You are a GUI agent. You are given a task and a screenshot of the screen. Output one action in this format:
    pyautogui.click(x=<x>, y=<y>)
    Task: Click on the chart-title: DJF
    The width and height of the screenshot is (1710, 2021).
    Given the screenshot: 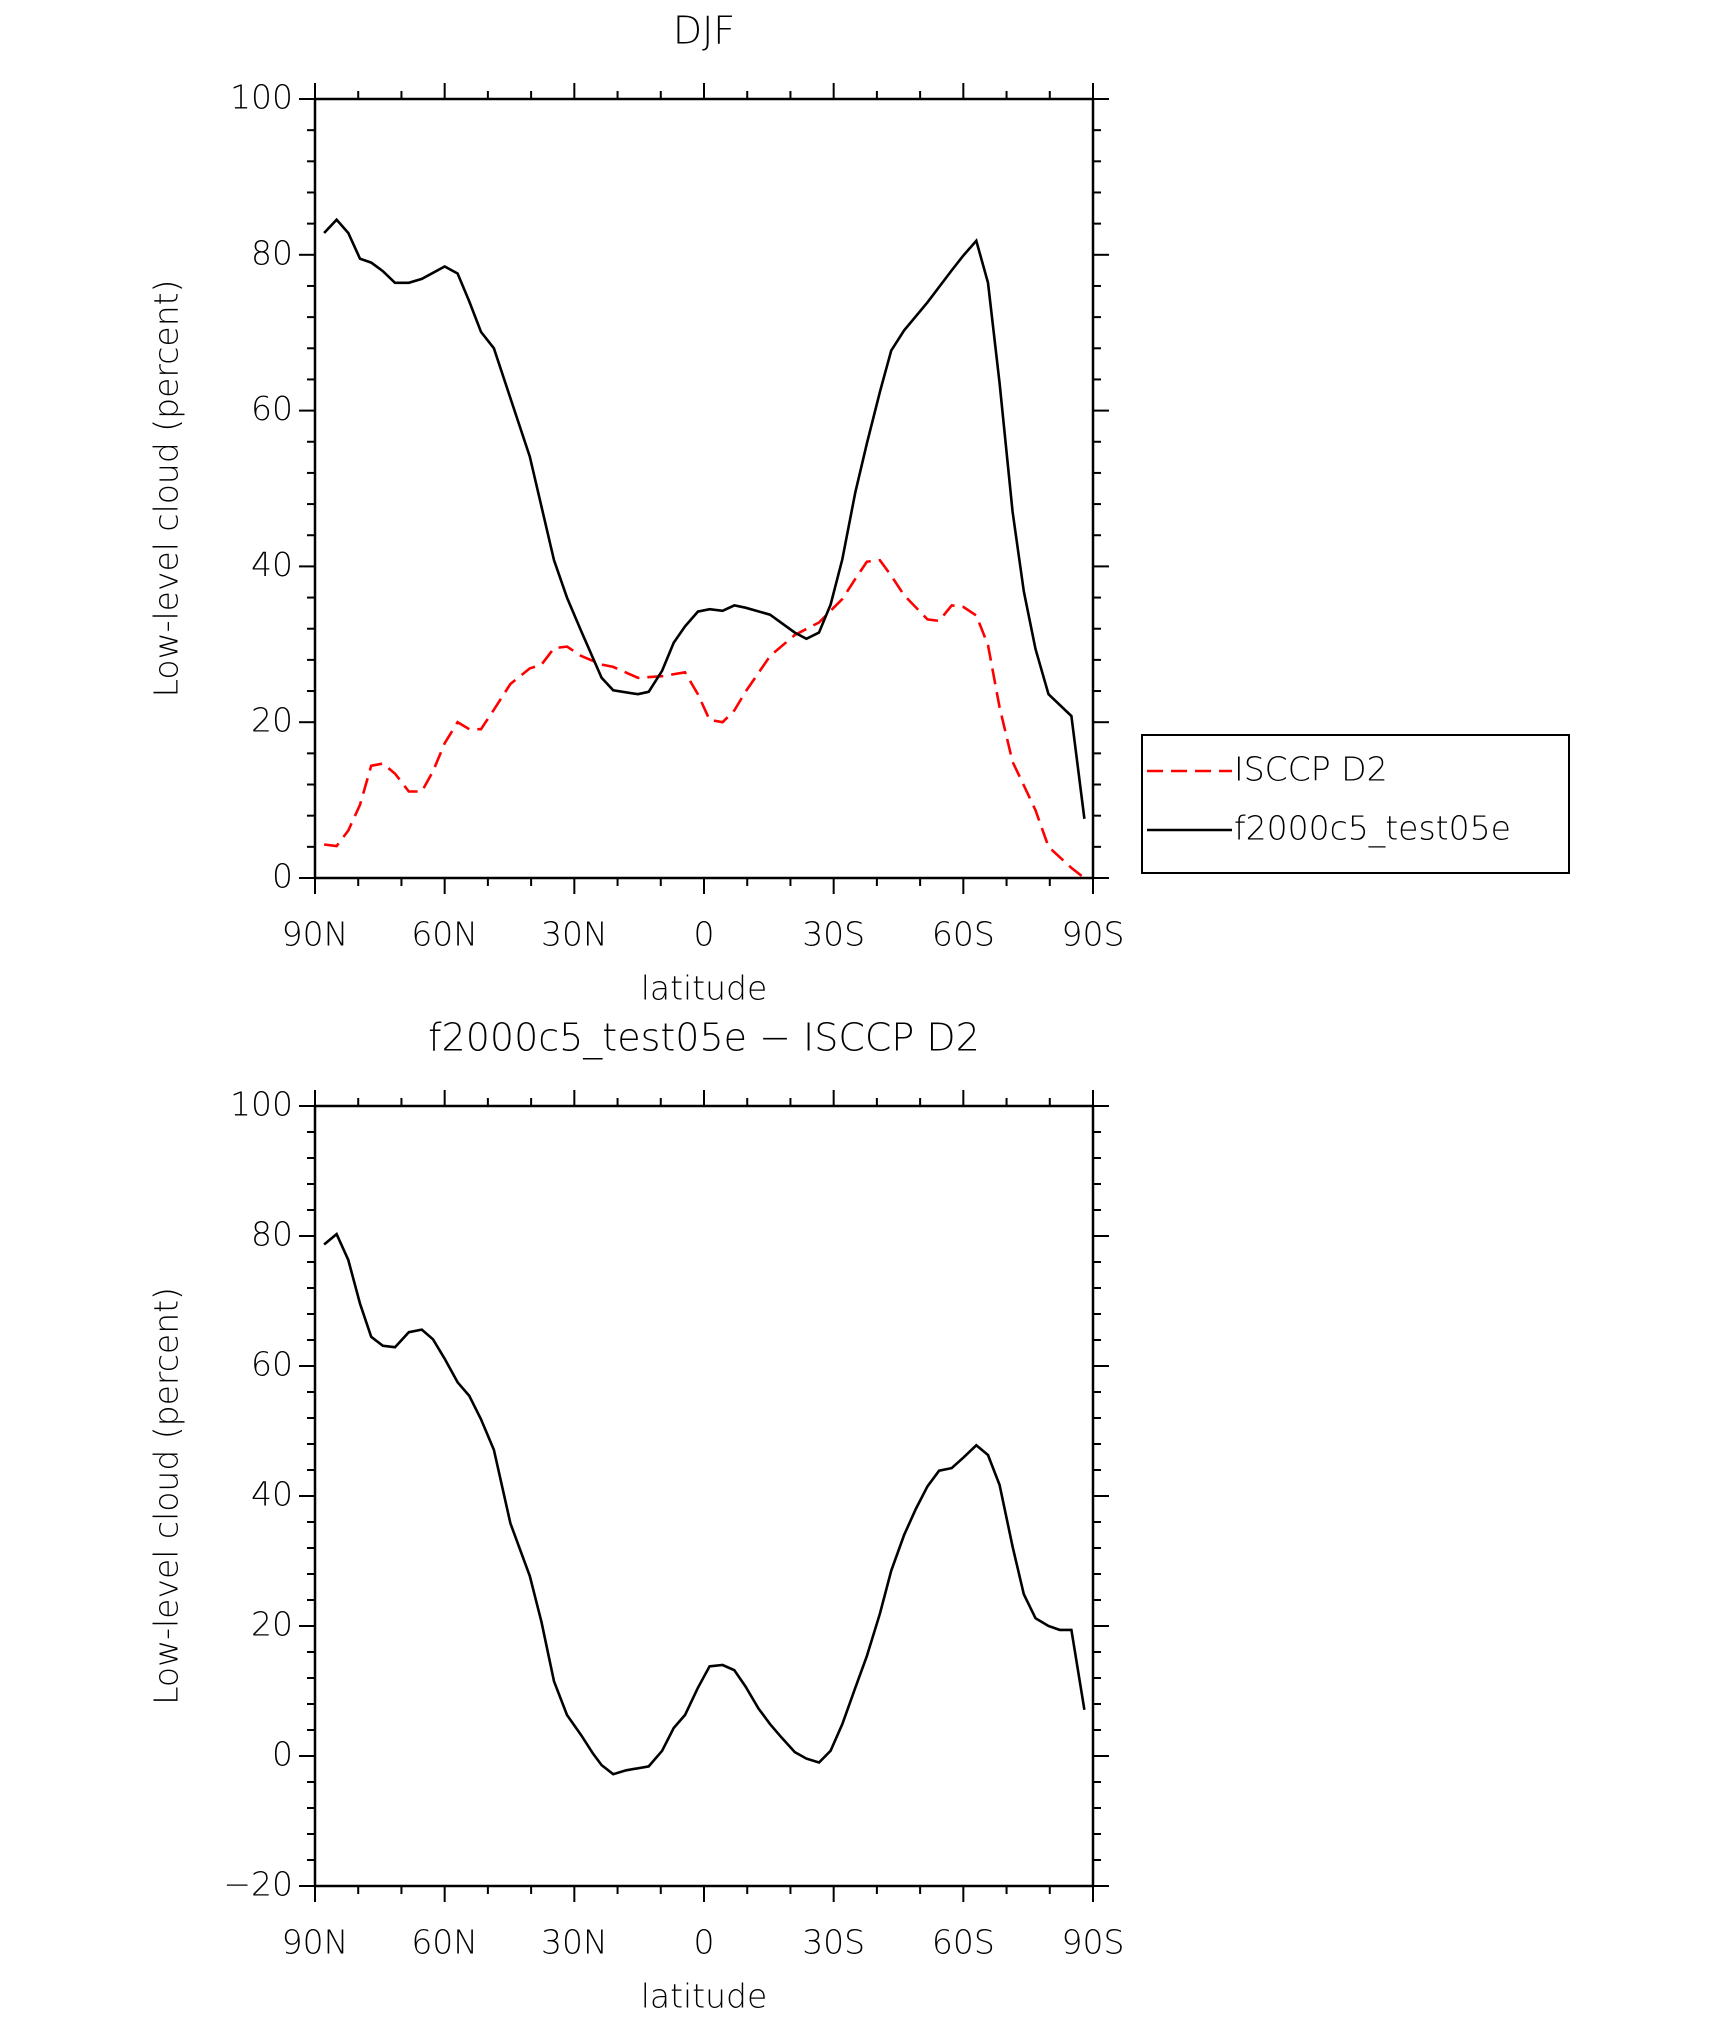 What is the action you would take?
    pyautogui.click(x=704, y=31)
    